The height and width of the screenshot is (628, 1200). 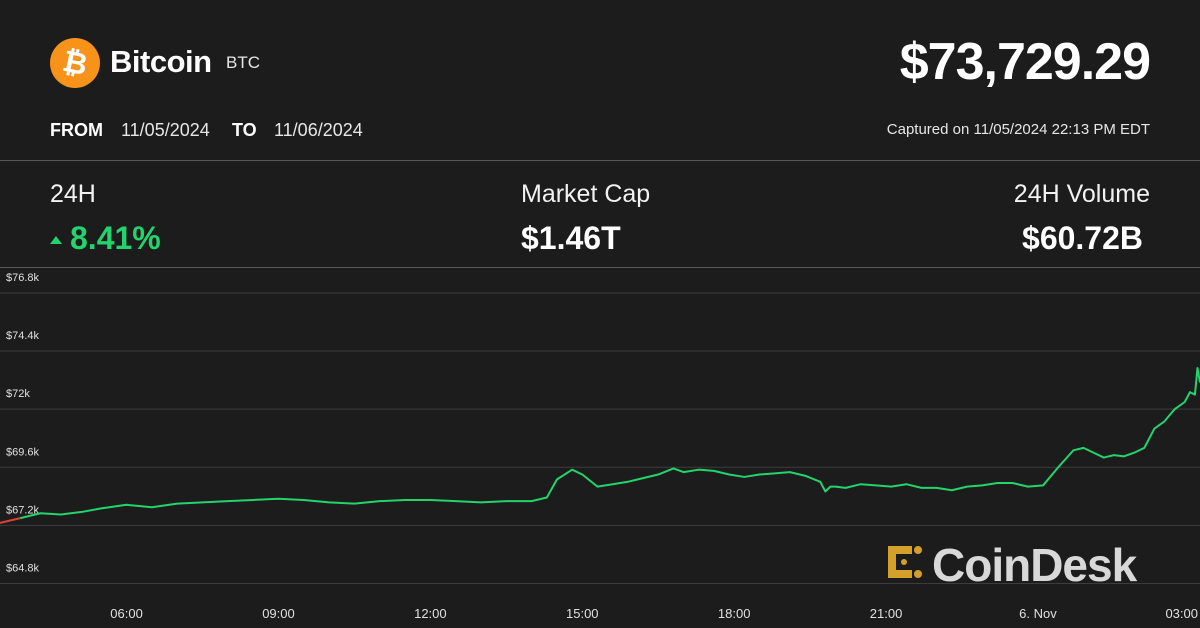 What do you see at coordinates (23, 336) in the screenshot?
I see `y-tick-label: $74.4k` at bounding box center [23, 336].